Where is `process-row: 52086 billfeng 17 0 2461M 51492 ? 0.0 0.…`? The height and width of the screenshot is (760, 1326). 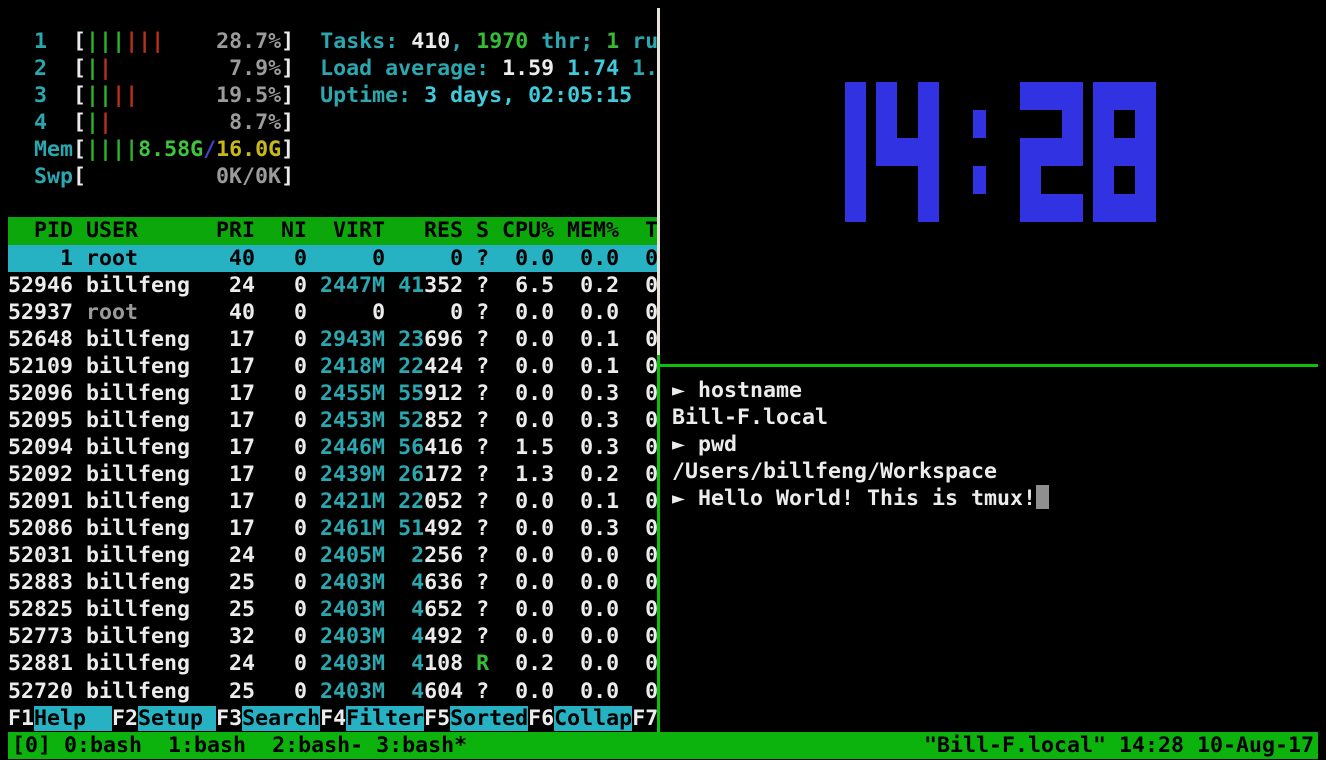 process-row: 52086 billfeng 17 0 2461M 51492 ? 0.0 0.… is located at coordinates (333, 529).